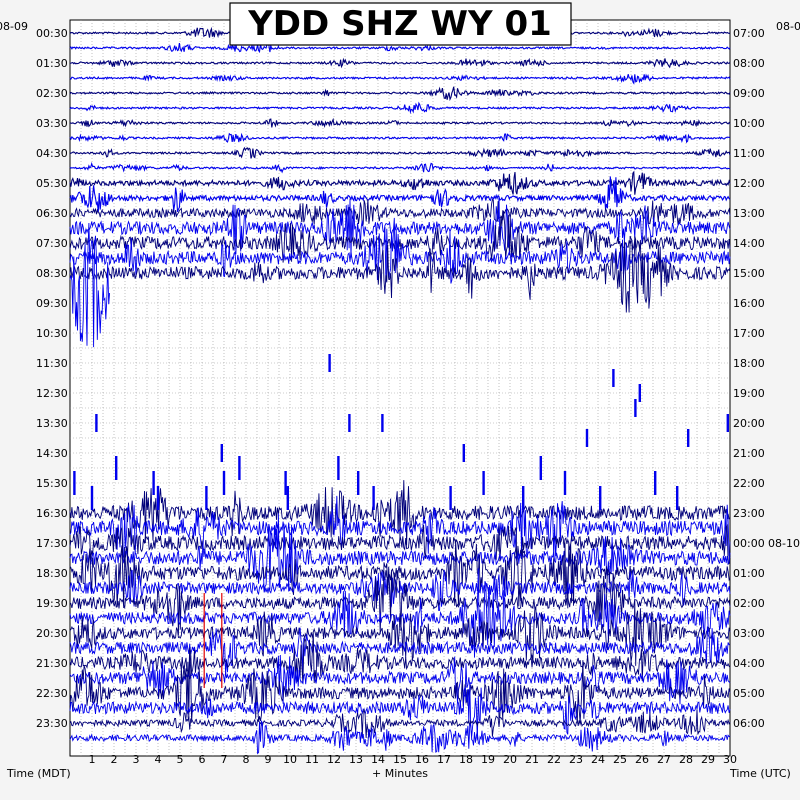  What do you see at coordinates (749, 663) in the screenshot?
I see `right-time-label: 04:00` at bounding box center [749, 663].